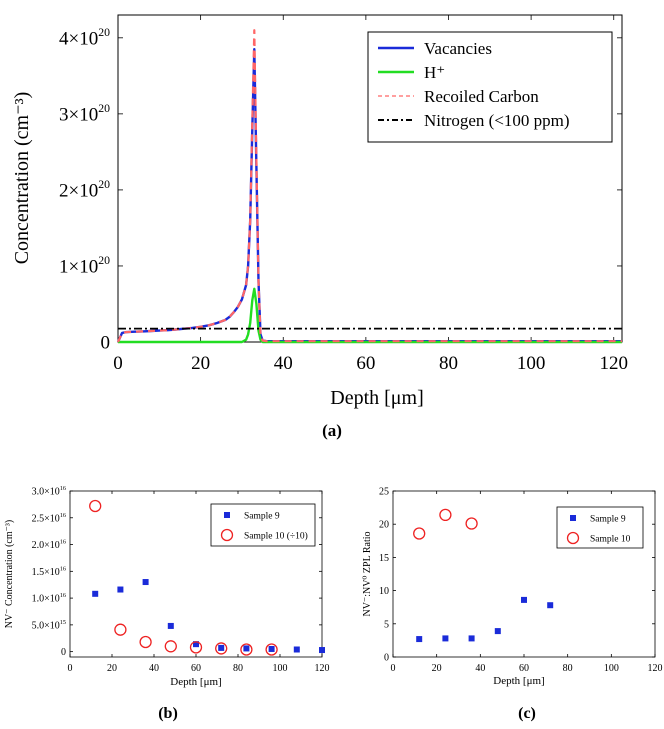 This screenshot has width=664, height=729. Describe the element at coordinates (518, 681) in the screenshot. I see `panel-c-xlabel: Depth [μm]` at that location.